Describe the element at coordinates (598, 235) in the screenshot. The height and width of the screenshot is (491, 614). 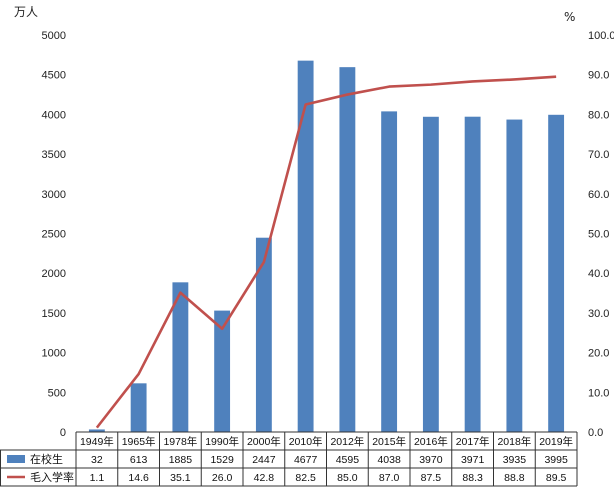
I see `right-tick-label: 50.0` at that location.